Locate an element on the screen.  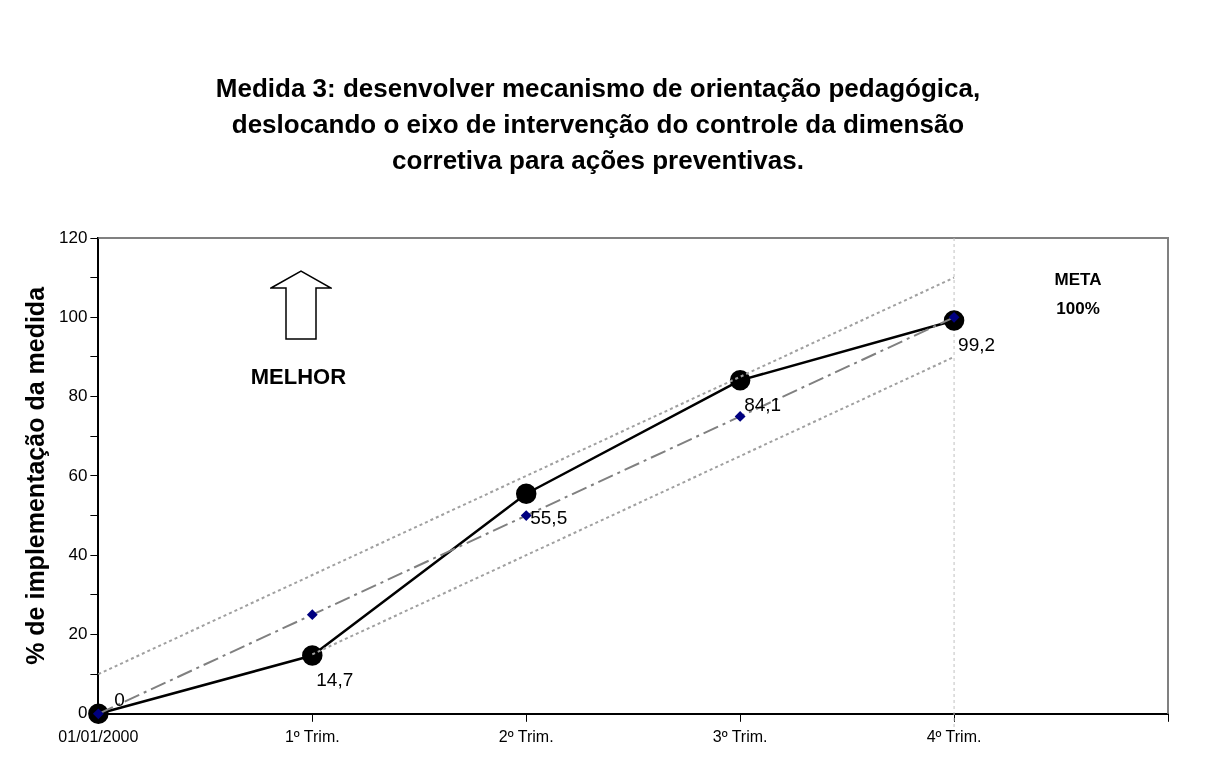
y-tick-label: 0 is located at coordinates (82, 713).